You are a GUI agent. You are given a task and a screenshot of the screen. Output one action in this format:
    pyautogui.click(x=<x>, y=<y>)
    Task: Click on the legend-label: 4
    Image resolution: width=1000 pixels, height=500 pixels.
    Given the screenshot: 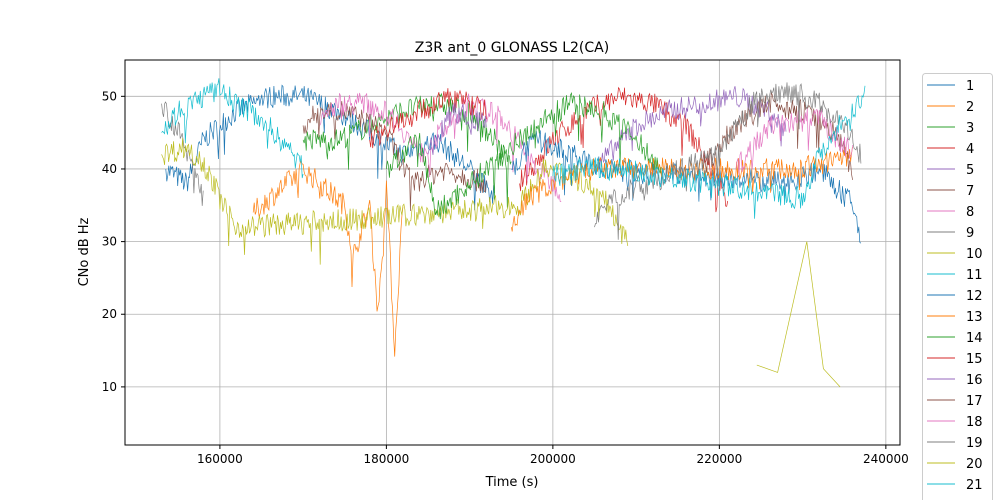 What is the action you would take?
    pyautogui.click(x=970, y=149)
    